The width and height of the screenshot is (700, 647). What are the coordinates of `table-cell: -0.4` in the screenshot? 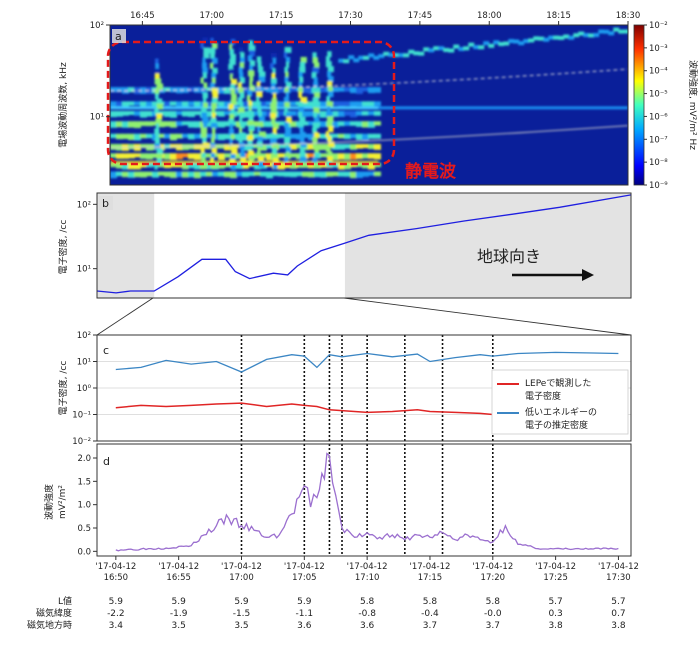 It's located at (430, 614).